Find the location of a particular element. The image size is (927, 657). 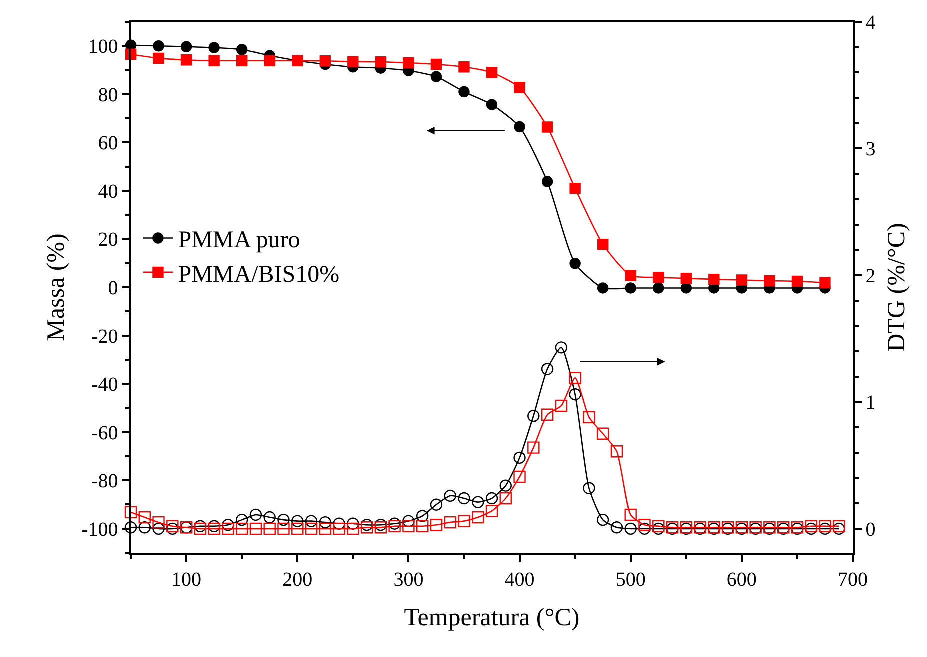

y2-axis-title: DTG (%/°C) is located at coordinates (896, 287).